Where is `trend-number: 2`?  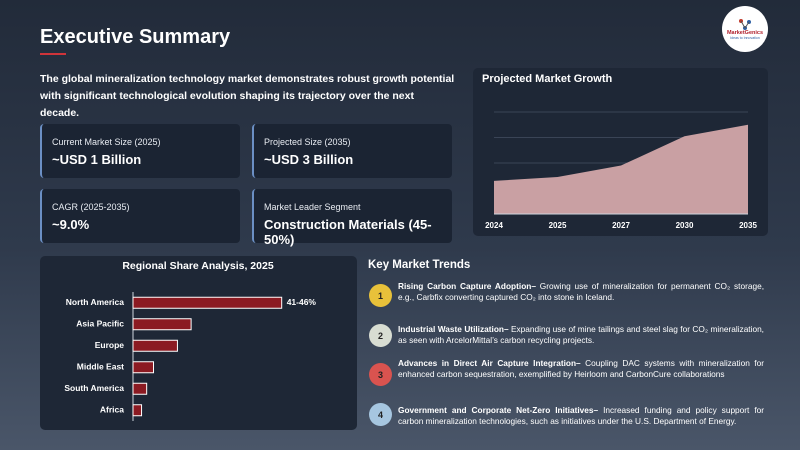
trend-number: 2 is located at coordinates (380, 335).